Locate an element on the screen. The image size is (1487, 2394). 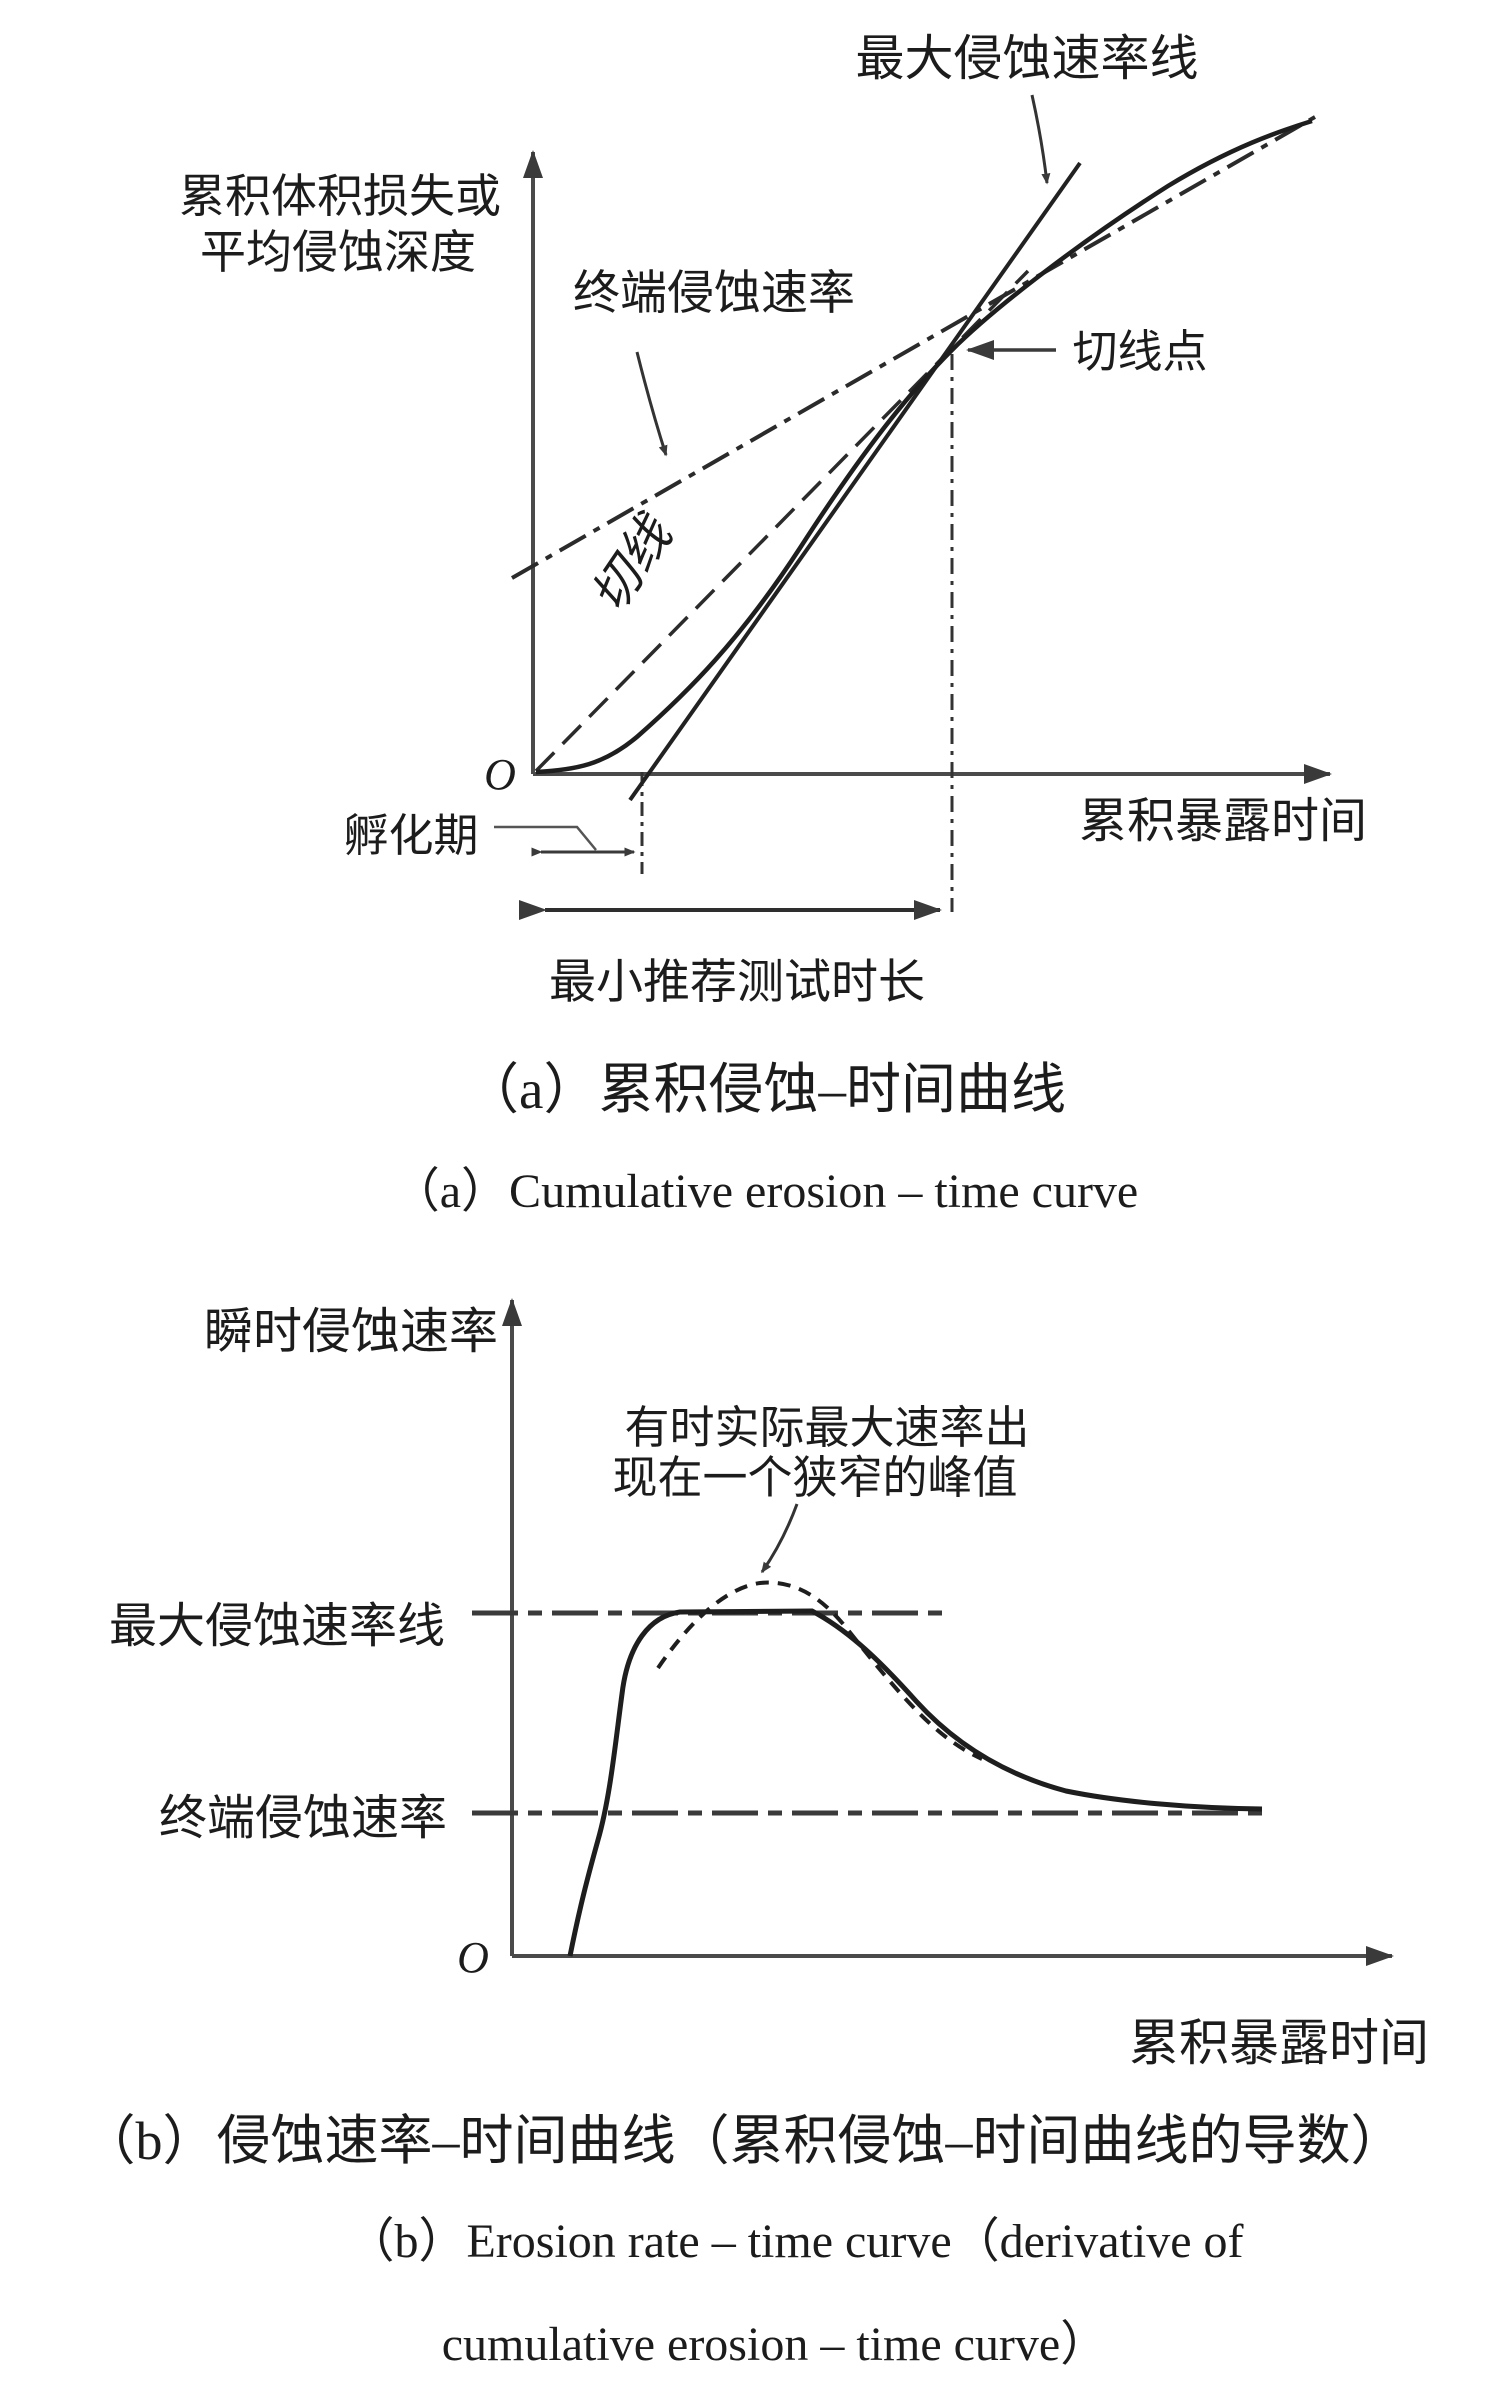
b-caption-zh: （b）侵蚀速率–时间曲线（累积侵蚀–时间曲线的导数） is located at coordinates (743, 2141).